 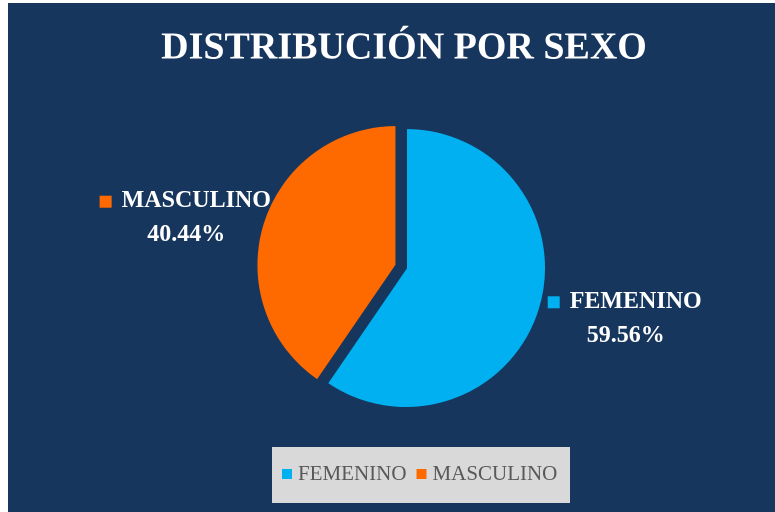 What do you see at coordinates (186, 234) in the screenshot?
I see `data-label-value: 40.44%` at bounding box center [186, 234].